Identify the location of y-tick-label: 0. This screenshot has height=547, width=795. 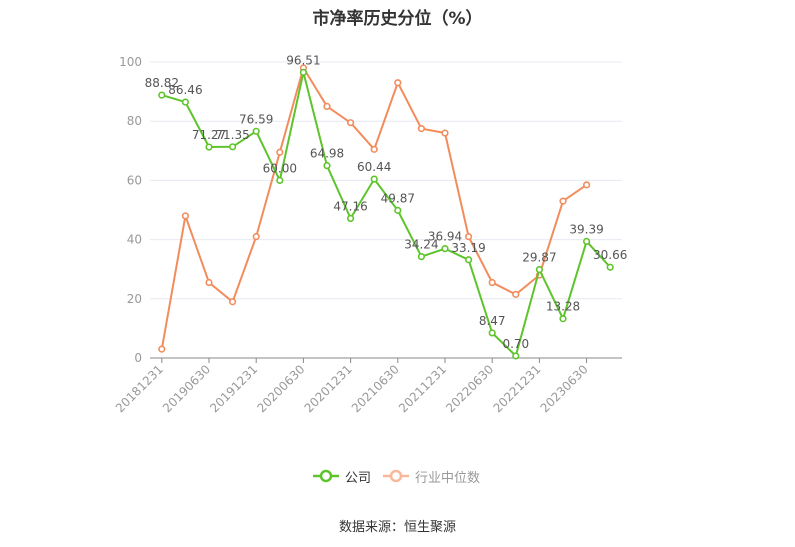
(138, 358).